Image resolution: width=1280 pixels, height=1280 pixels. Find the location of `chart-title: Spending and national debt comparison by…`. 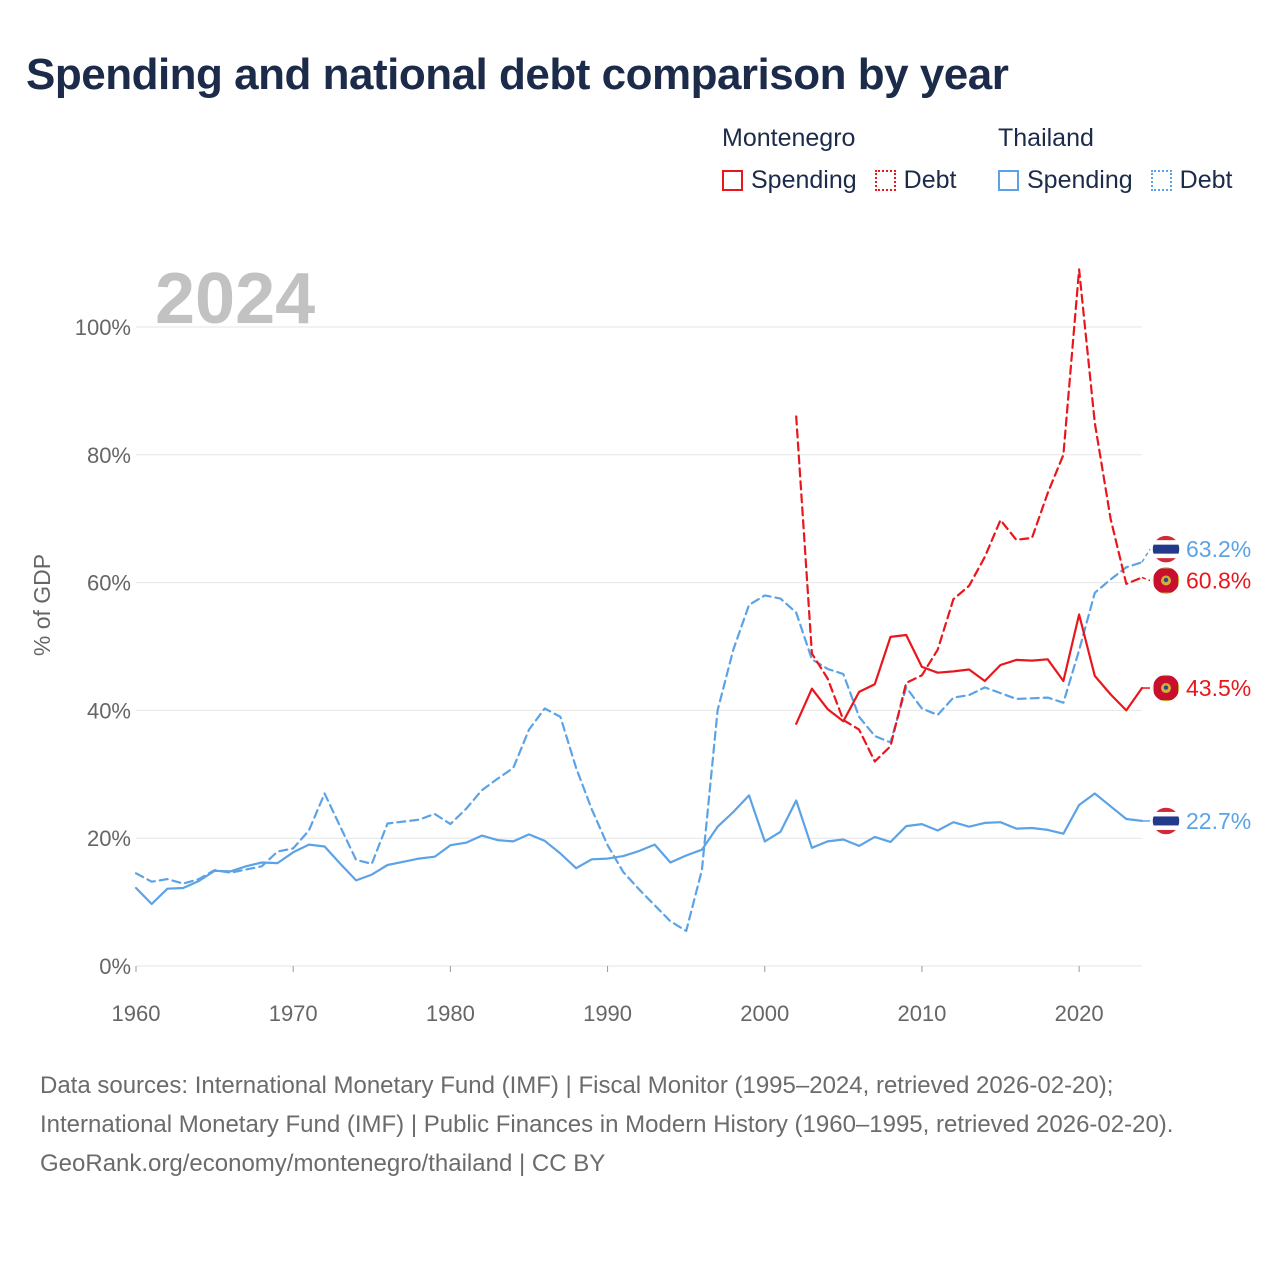

chart-title: Spending and national debt comparison by… is located at coordinates (517, 74).